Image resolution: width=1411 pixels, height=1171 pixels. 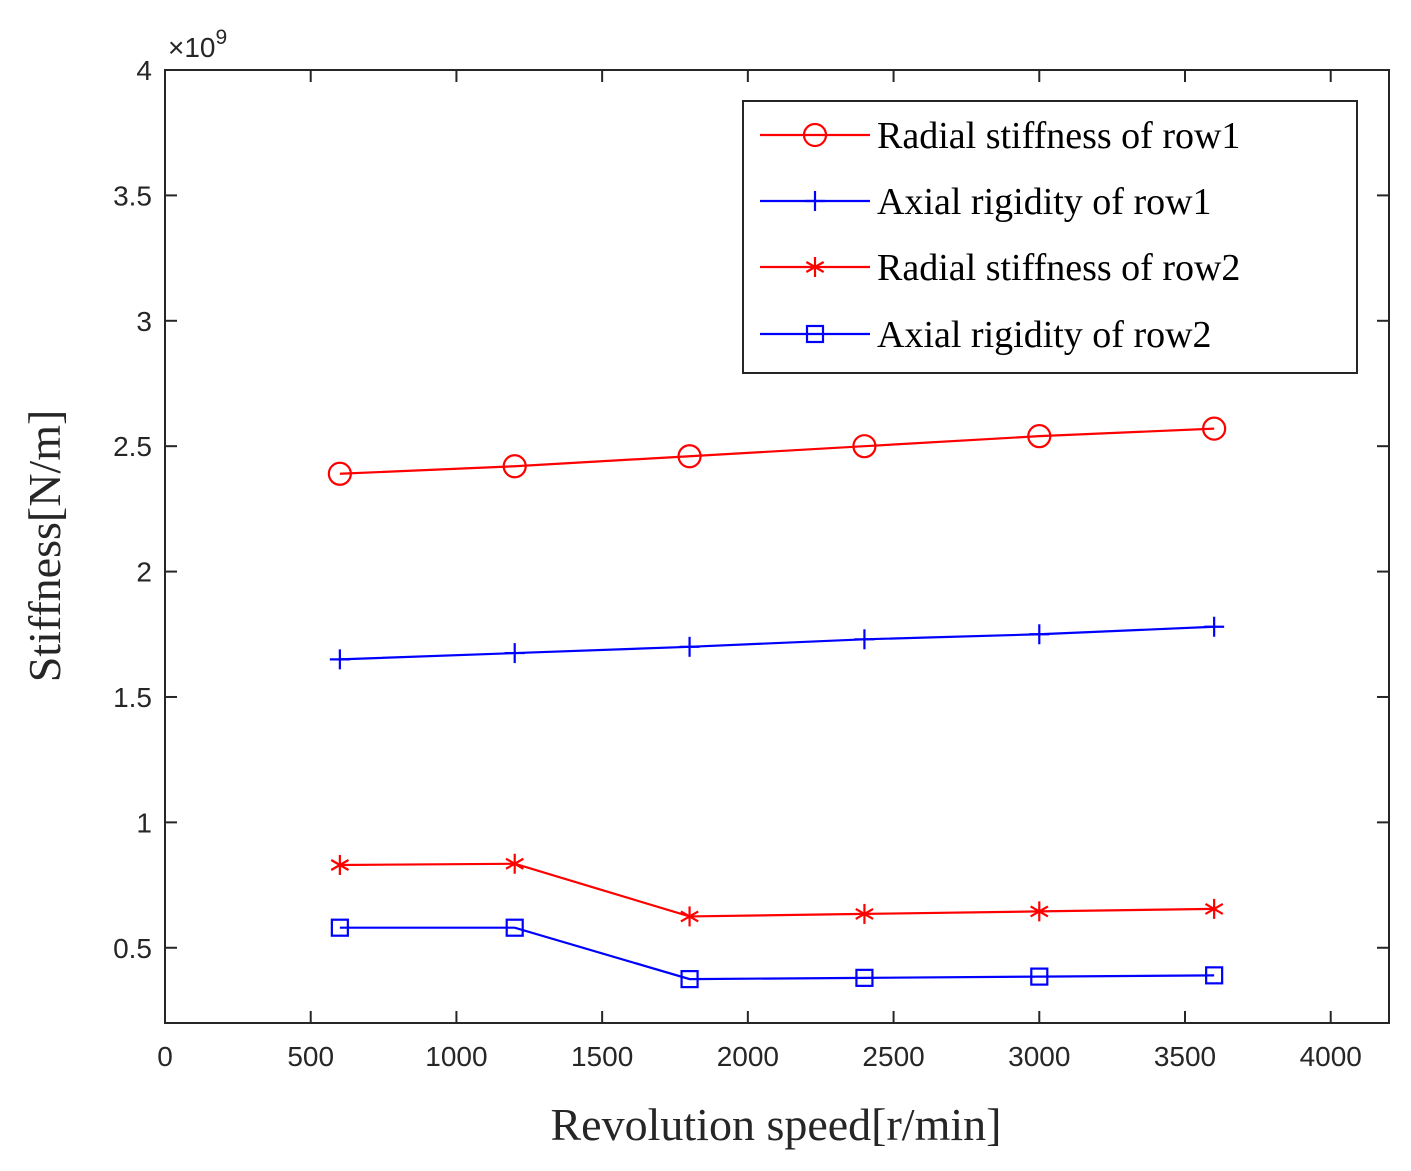 What do you see at coordinates (1044, 335) in the screenshot?
I see `legend-label: Axial rigidity of row2` at bounding box center [1044, 335].